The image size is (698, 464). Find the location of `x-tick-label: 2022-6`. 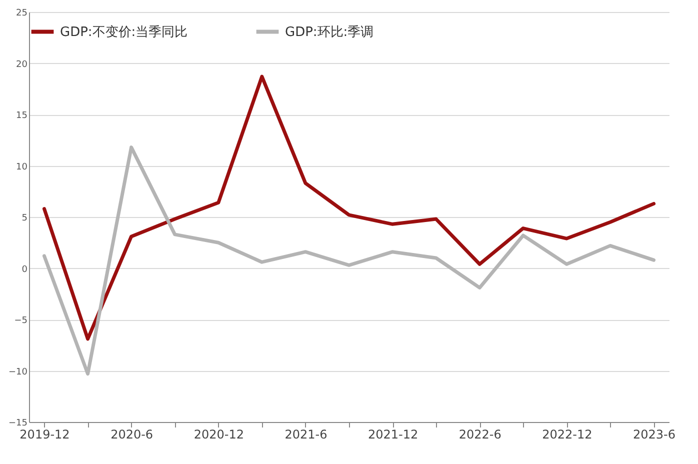

x-tick-label: 2022-6 is located at coordinates (480, 435).